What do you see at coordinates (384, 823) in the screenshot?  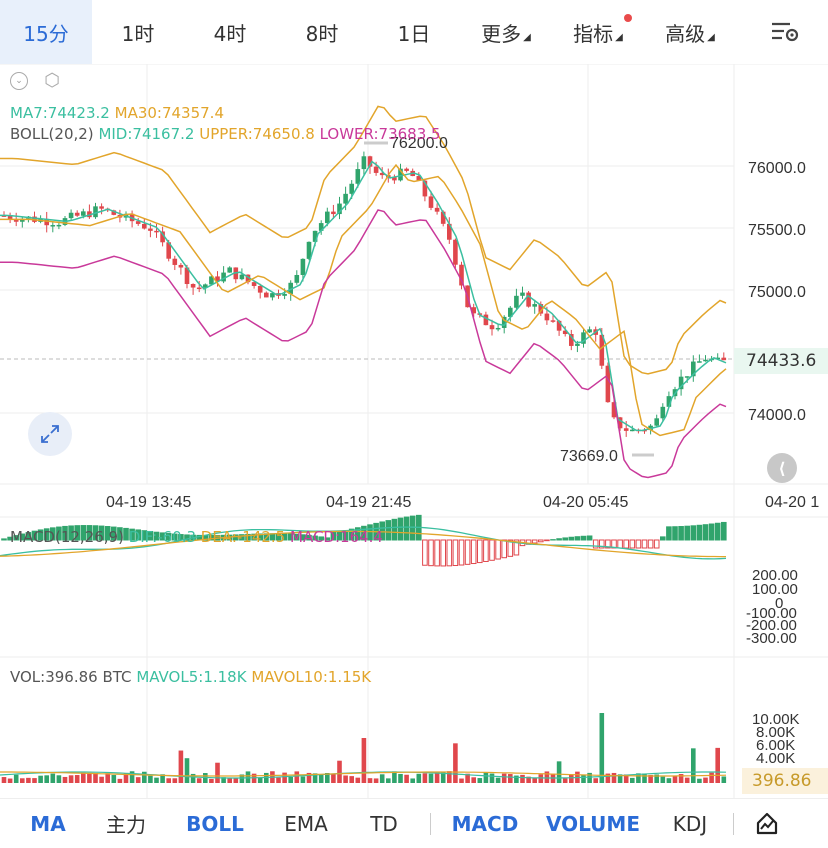 I see `indicator-td: TD` at bounding box center [384, 823].